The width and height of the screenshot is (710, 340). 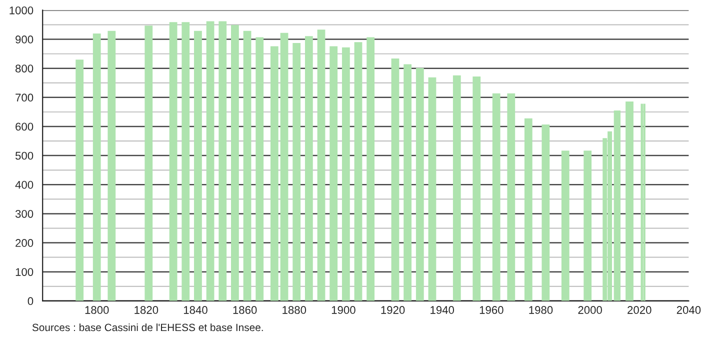 I want to click on x-tick-label: 1920, so click(x=393, y=310).